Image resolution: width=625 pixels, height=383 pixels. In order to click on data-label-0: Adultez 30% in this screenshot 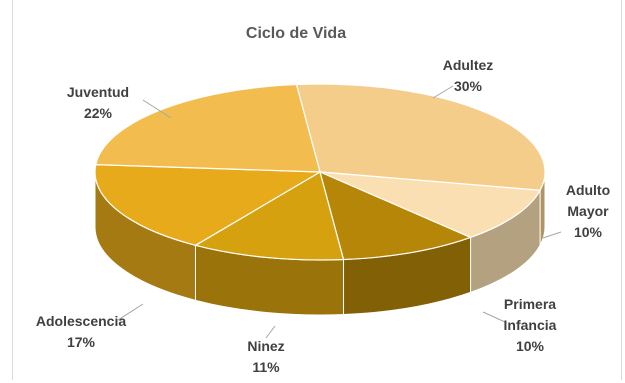, I will do `click(468, 75)`.